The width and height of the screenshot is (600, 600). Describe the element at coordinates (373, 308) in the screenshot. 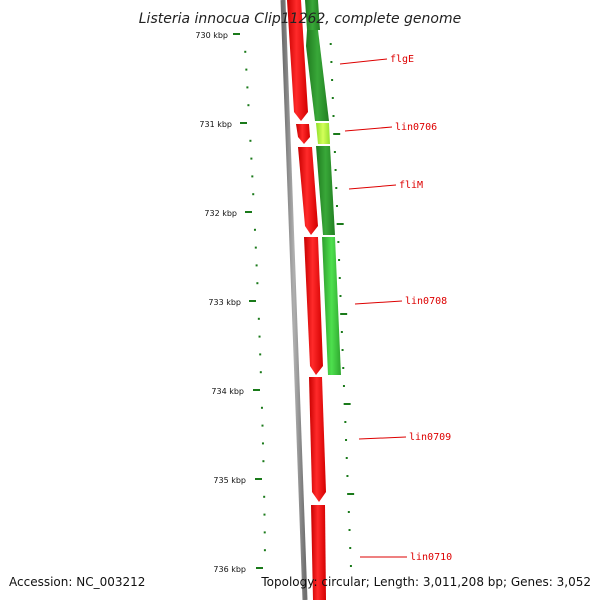

I see `label-leader-lines` at that location.